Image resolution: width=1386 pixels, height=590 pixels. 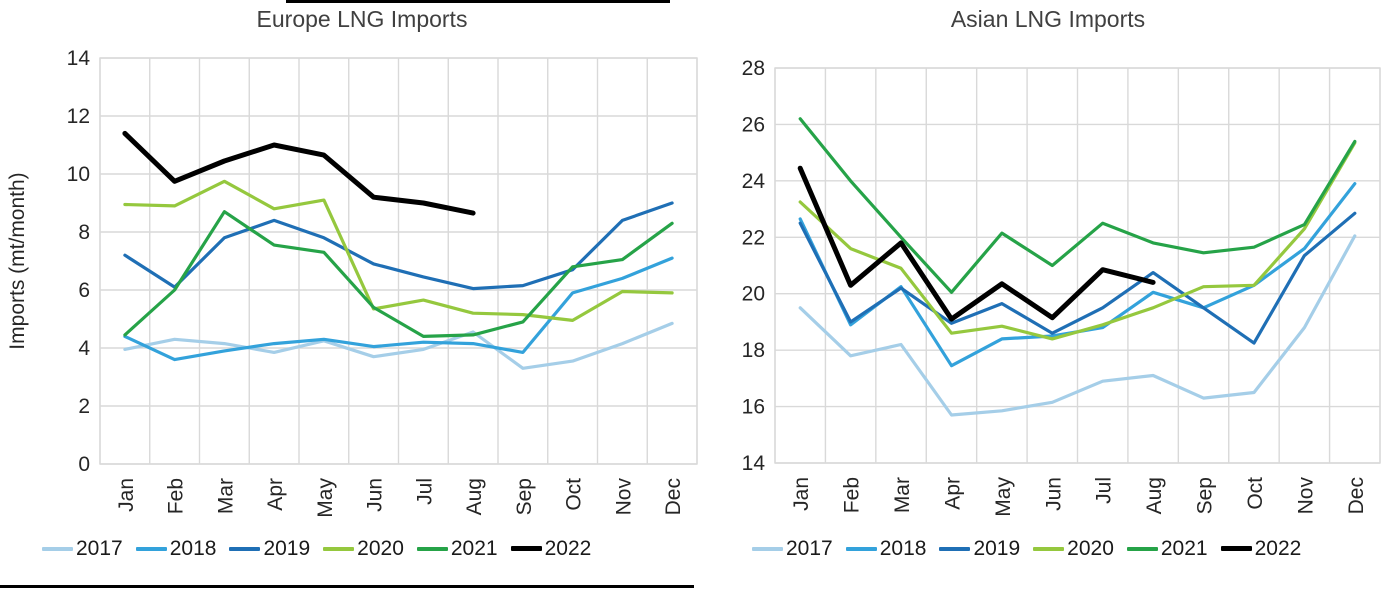 What do you see at coordinates (84, 464) in the screenshot?
I see `y-tick-label: 0` at bounding box center [84, 464].